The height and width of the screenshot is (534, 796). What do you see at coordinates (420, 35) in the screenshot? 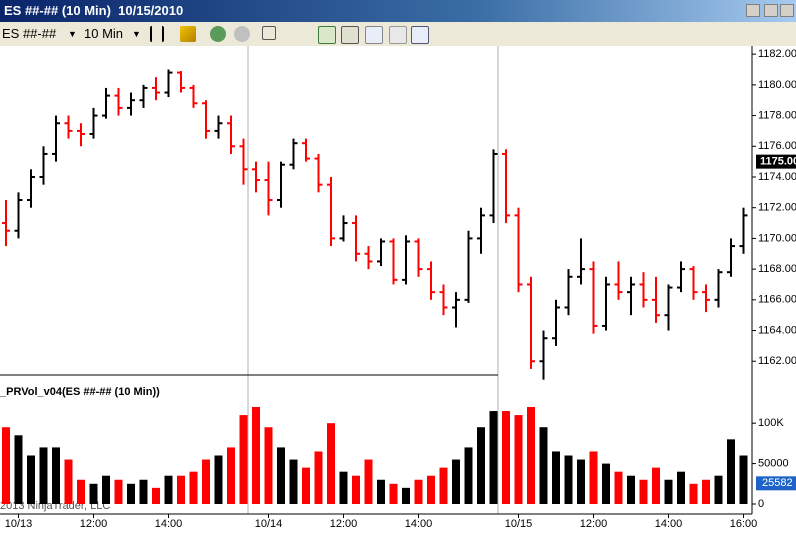
I see `properties-button` at bounding box center [420, 35].